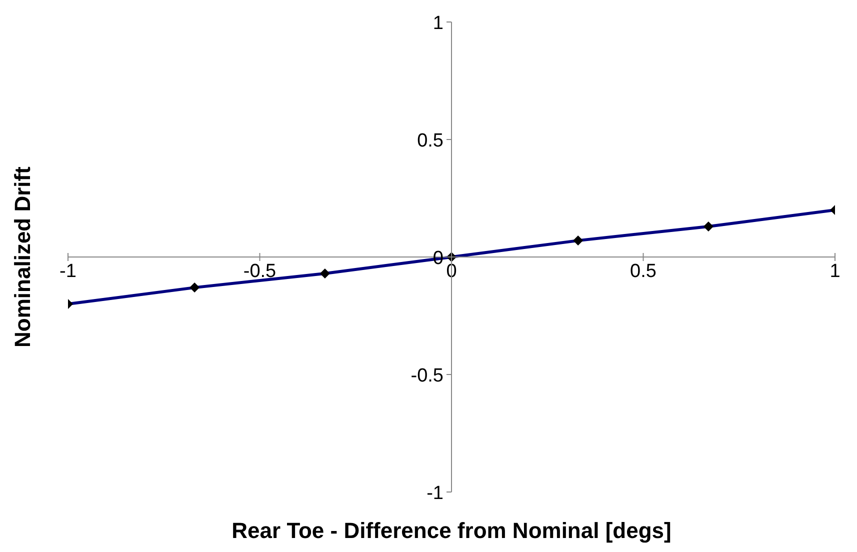 This screenshot has height=552, width=857. I want to click on x-tick-label: 0.5, so click(643, 271).